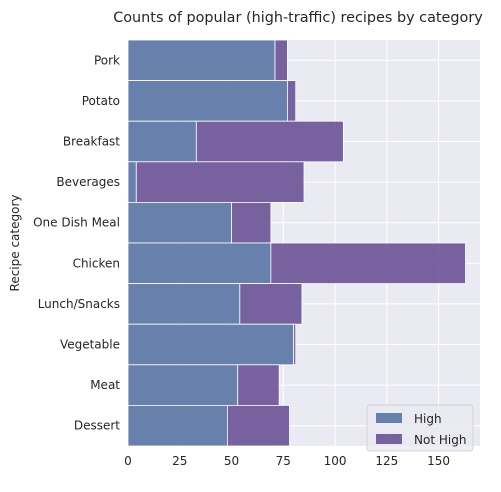  What do you see at coordinates (271, 304) in the screenshot?
I see `bar-not-high-lunch-snacks` at bounding box center [271, 304].